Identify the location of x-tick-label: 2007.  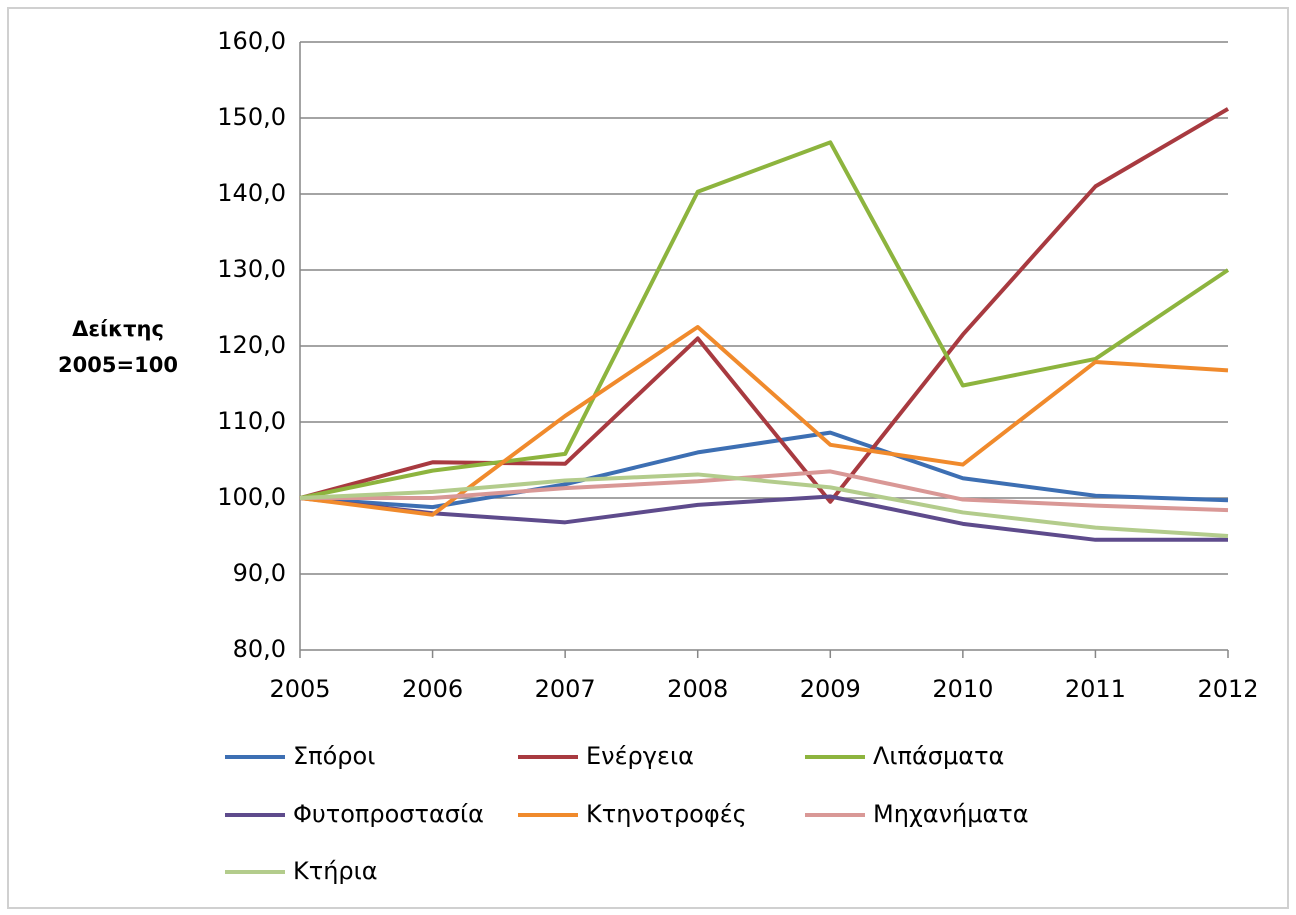
(565, 689).